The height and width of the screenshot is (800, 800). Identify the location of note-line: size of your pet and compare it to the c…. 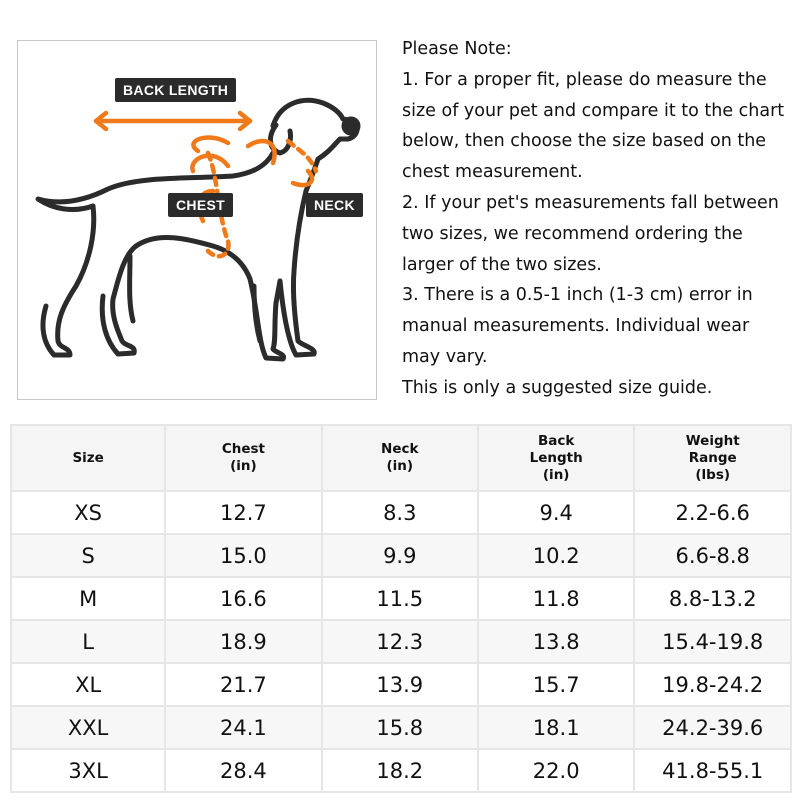
(593, 110).